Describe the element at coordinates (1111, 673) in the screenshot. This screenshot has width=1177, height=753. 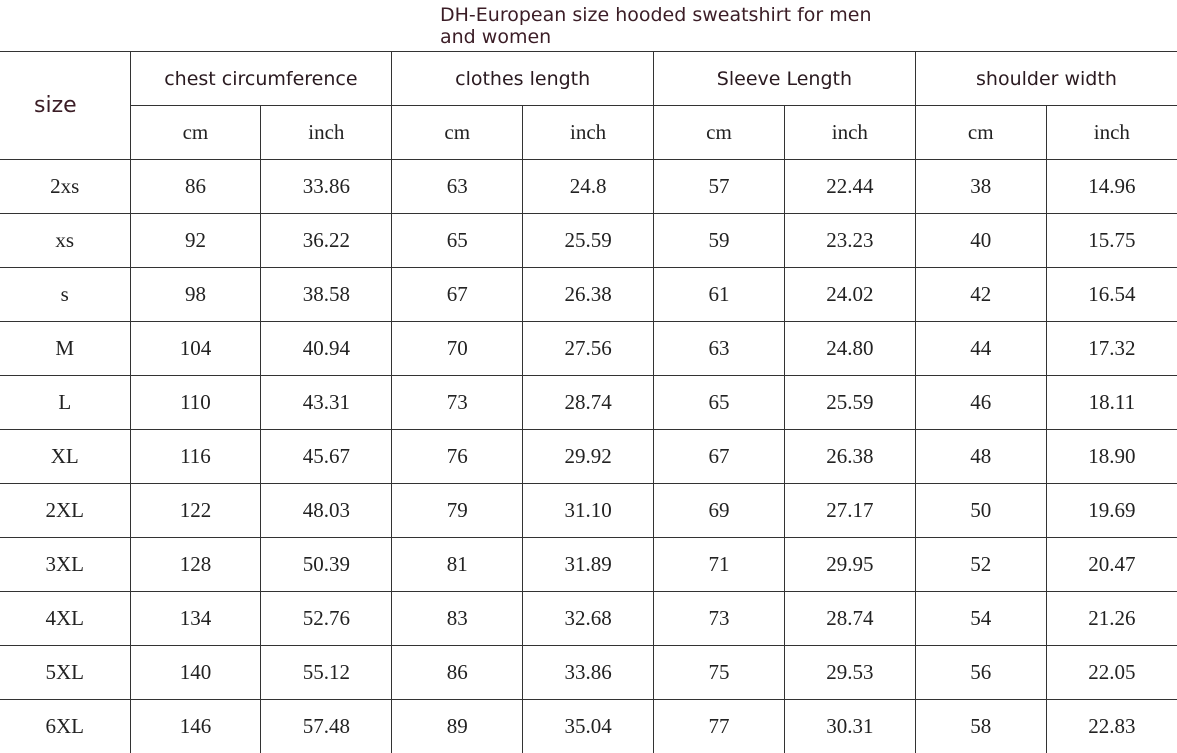
I see `cell: 22.05` at that location.